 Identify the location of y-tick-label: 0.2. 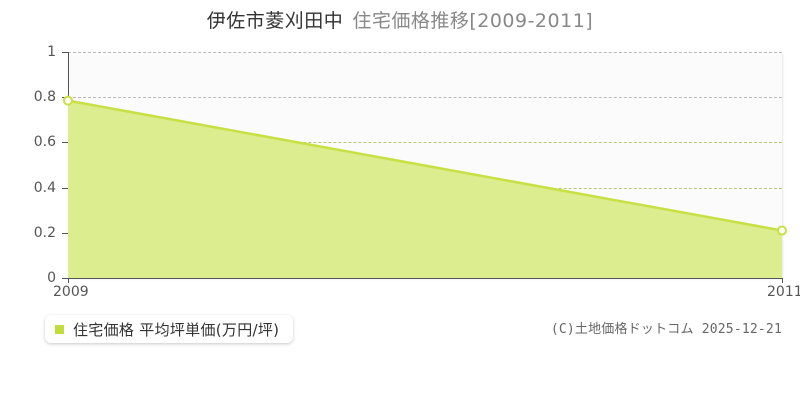
(44, 232).